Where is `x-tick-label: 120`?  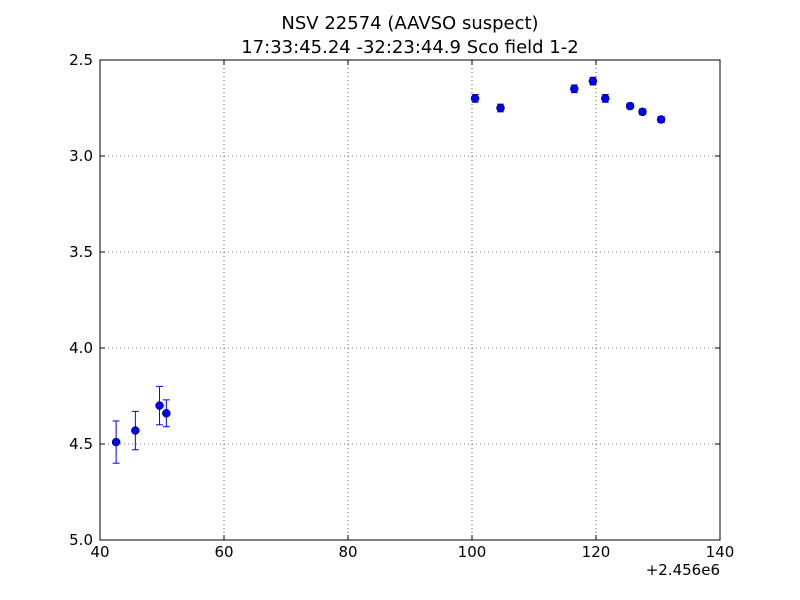
x-tick-label: 120 is located at coordinates (596, 552).